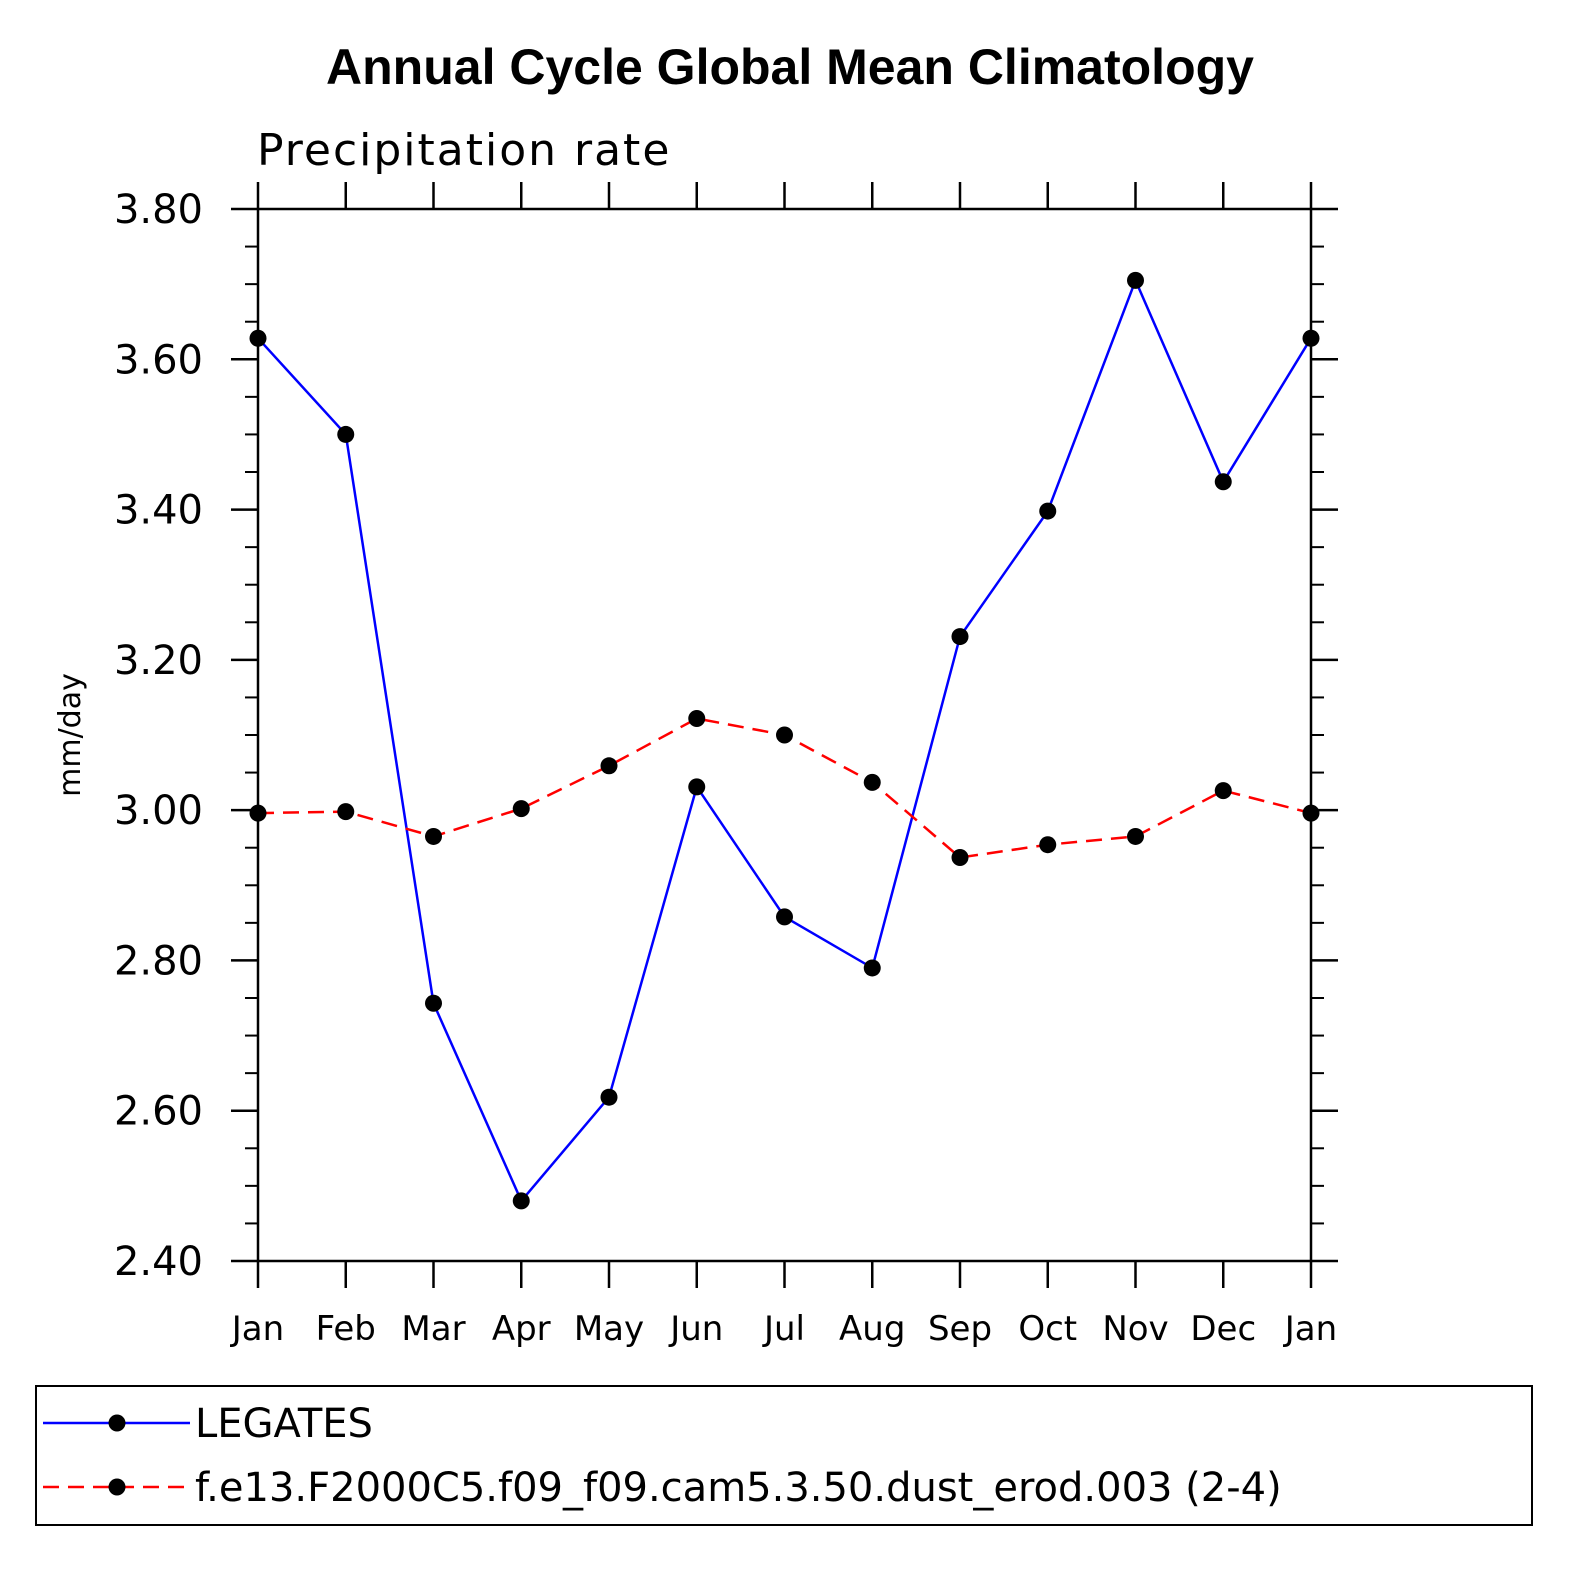  What do you see at coordinates (433, 1329) in the screenshot?
I see `x-tick-label: Mar` at bounding box center [433, 1329].